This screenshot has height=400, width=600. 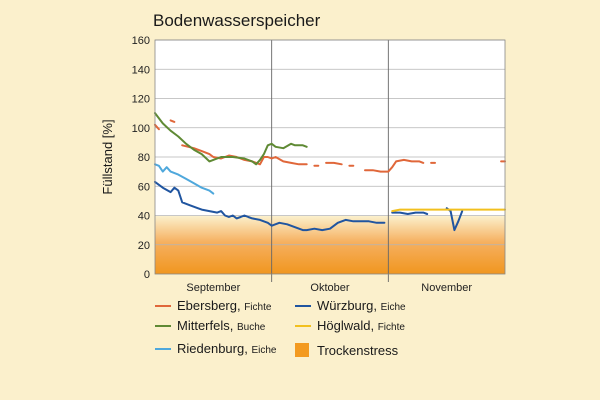 I want to click on y-tick-label: 100, so click(x=141, y=129).